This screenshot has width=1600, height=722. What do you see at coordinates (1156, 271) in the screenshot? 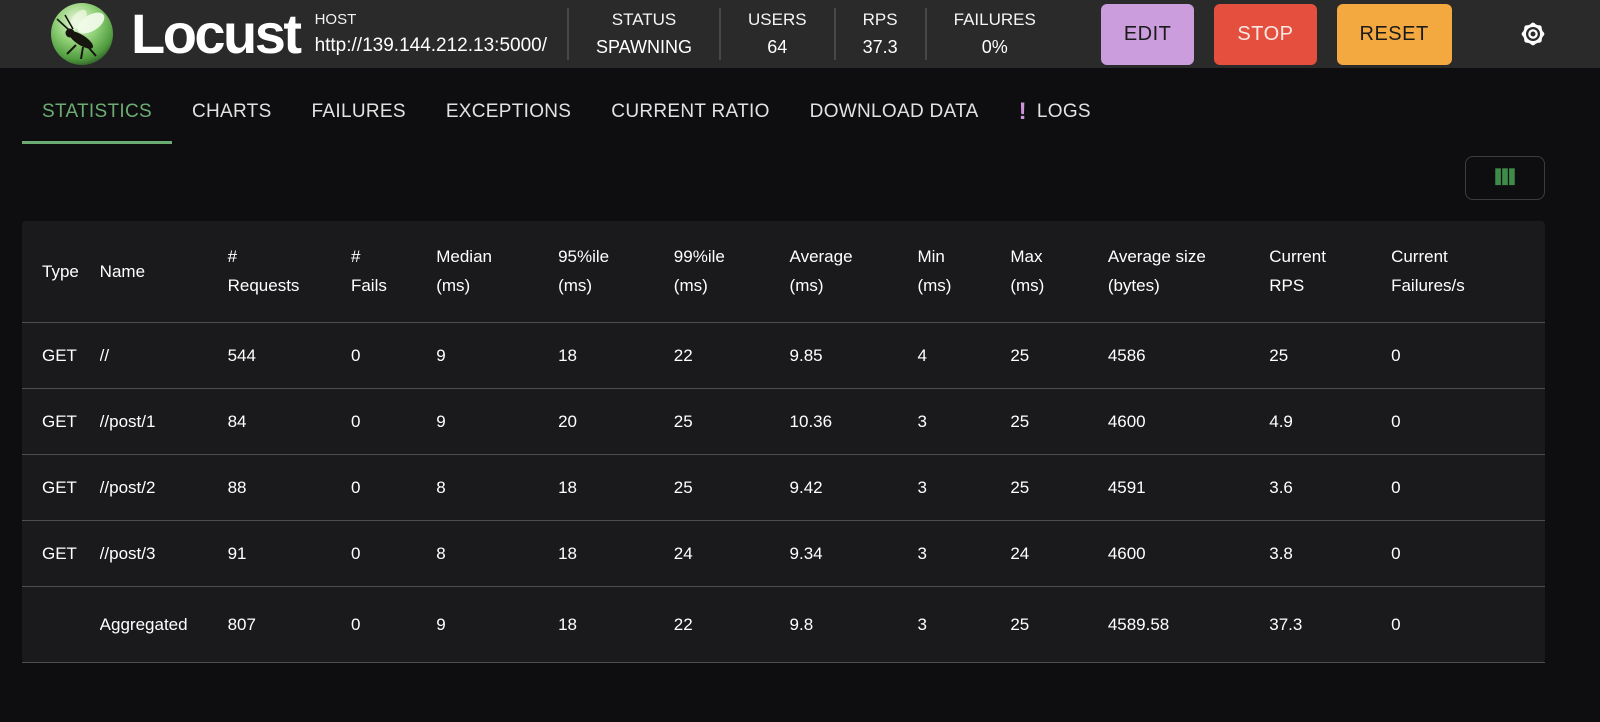
I see `column-header-avg-size: Average size (bytes)` at bounding box center [1156, 271].